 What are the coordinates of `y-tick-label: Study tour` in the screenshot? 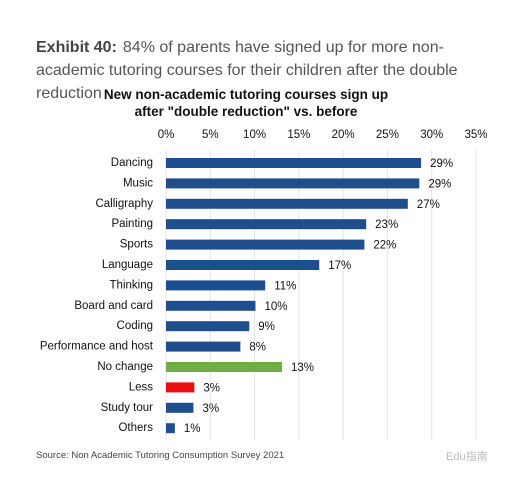 It's located at (127, 408).